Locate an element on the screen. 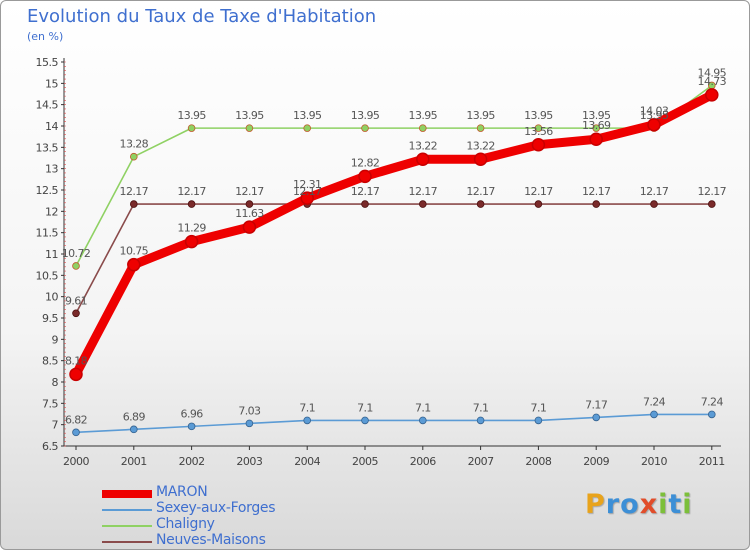 This screenshot has width=750, height=550. legend-item-neuves-maisons: Neuves-Maisons is located at coordinates (212, 540).